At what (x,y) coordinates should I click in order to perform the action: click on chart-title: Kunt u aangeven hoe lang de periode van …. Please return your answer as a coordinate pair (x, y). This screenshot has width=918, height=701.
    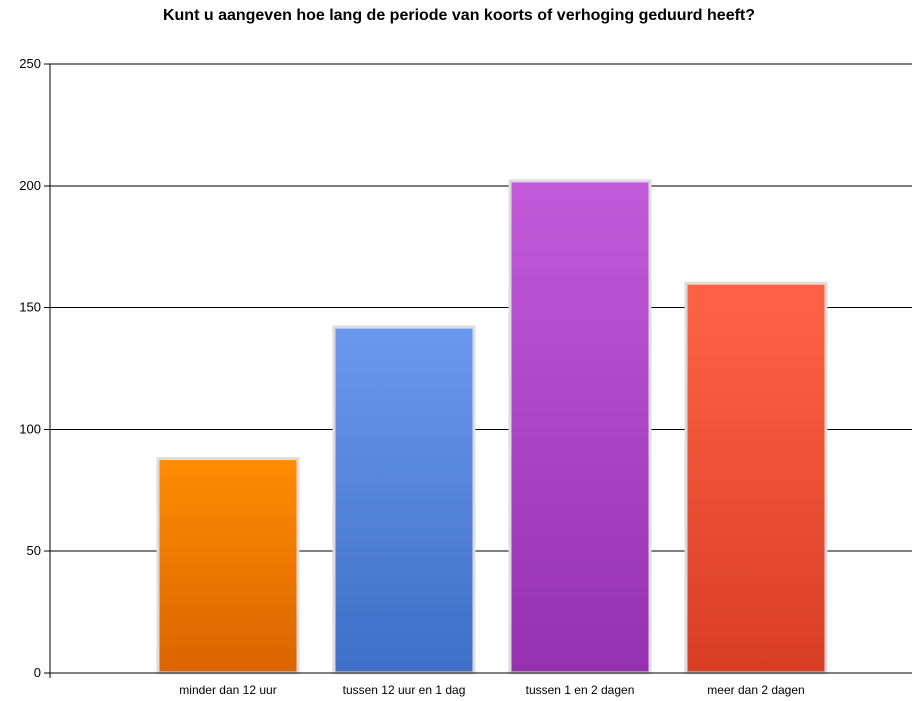
    Looking at the image, I should click on (459, 15).